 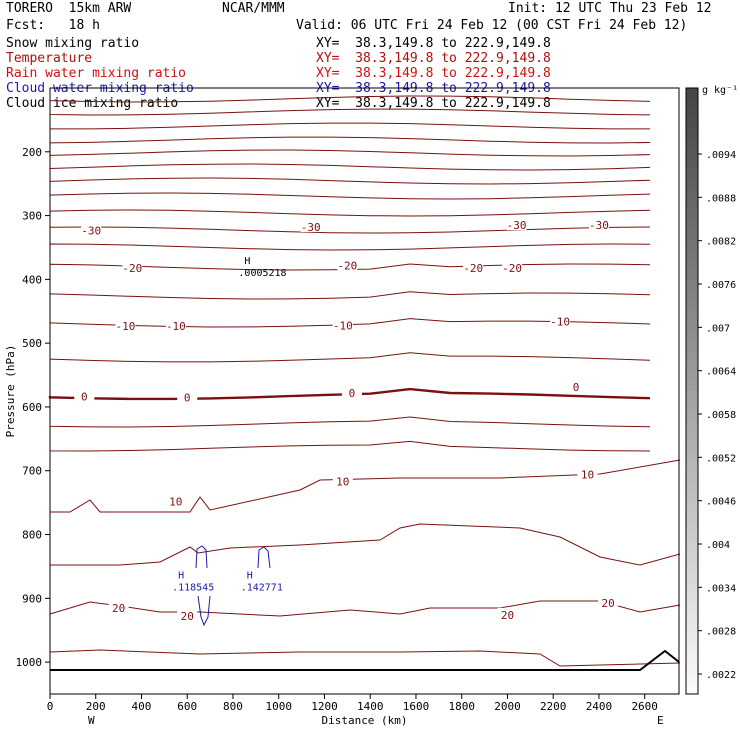 What do you see at coordinates (187, 706) in the screenshot?
I see `x-tick-label: 600` at bounding box center [187, 706].